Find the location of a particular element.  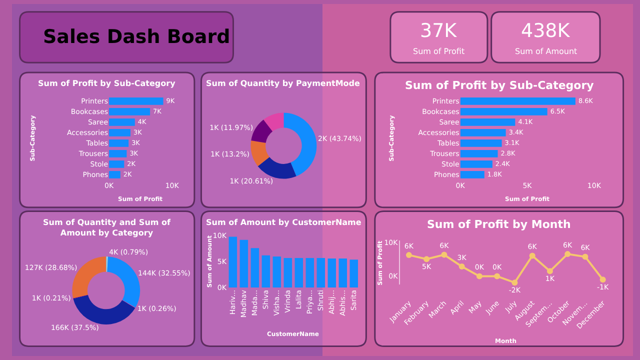

text: Sales Dash Board is located at coordinates (136, 37).